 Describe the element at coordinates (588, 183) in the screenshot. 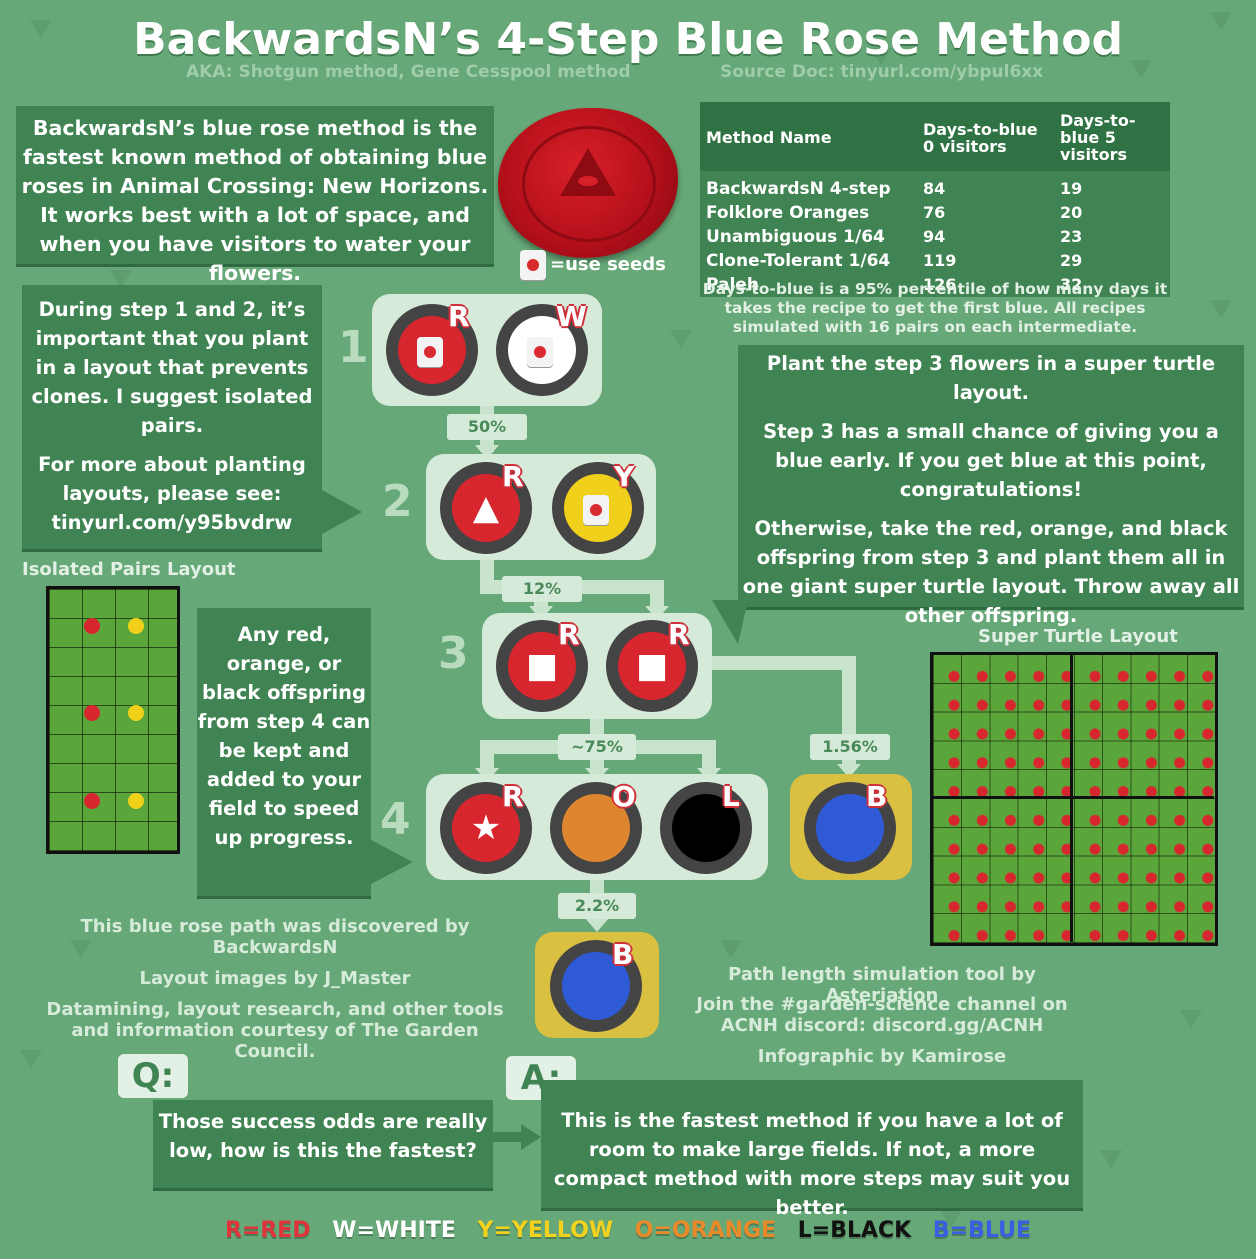

I see `wax-seal-image` at that location.